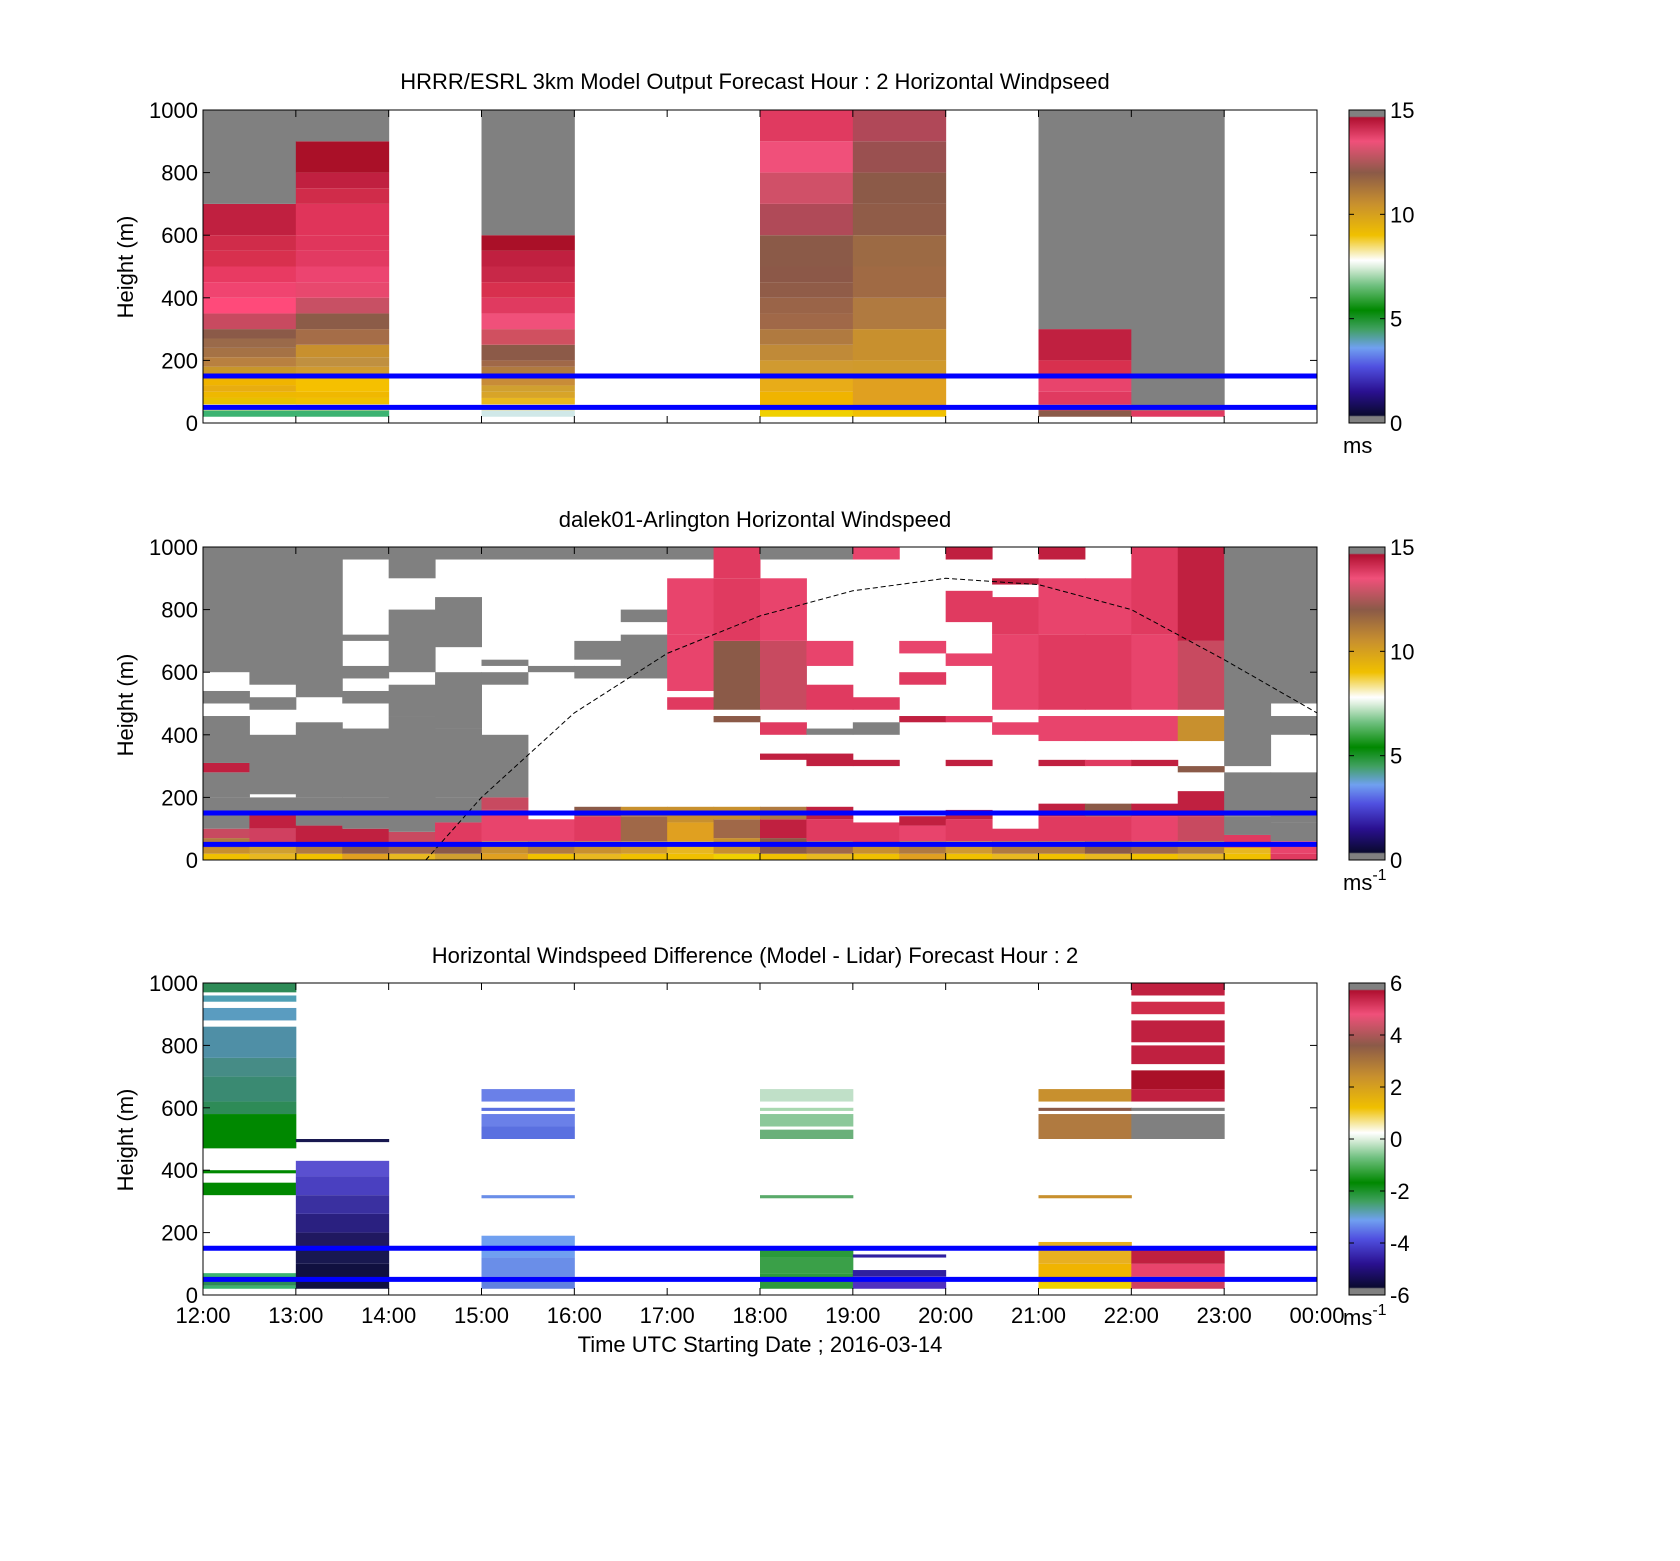 The width and height of the screenshot is (1680, 1561). Describe the element at coordinates (1402, 651) in the screenshot. I see `colorbar-tick-label: 10` at that location.